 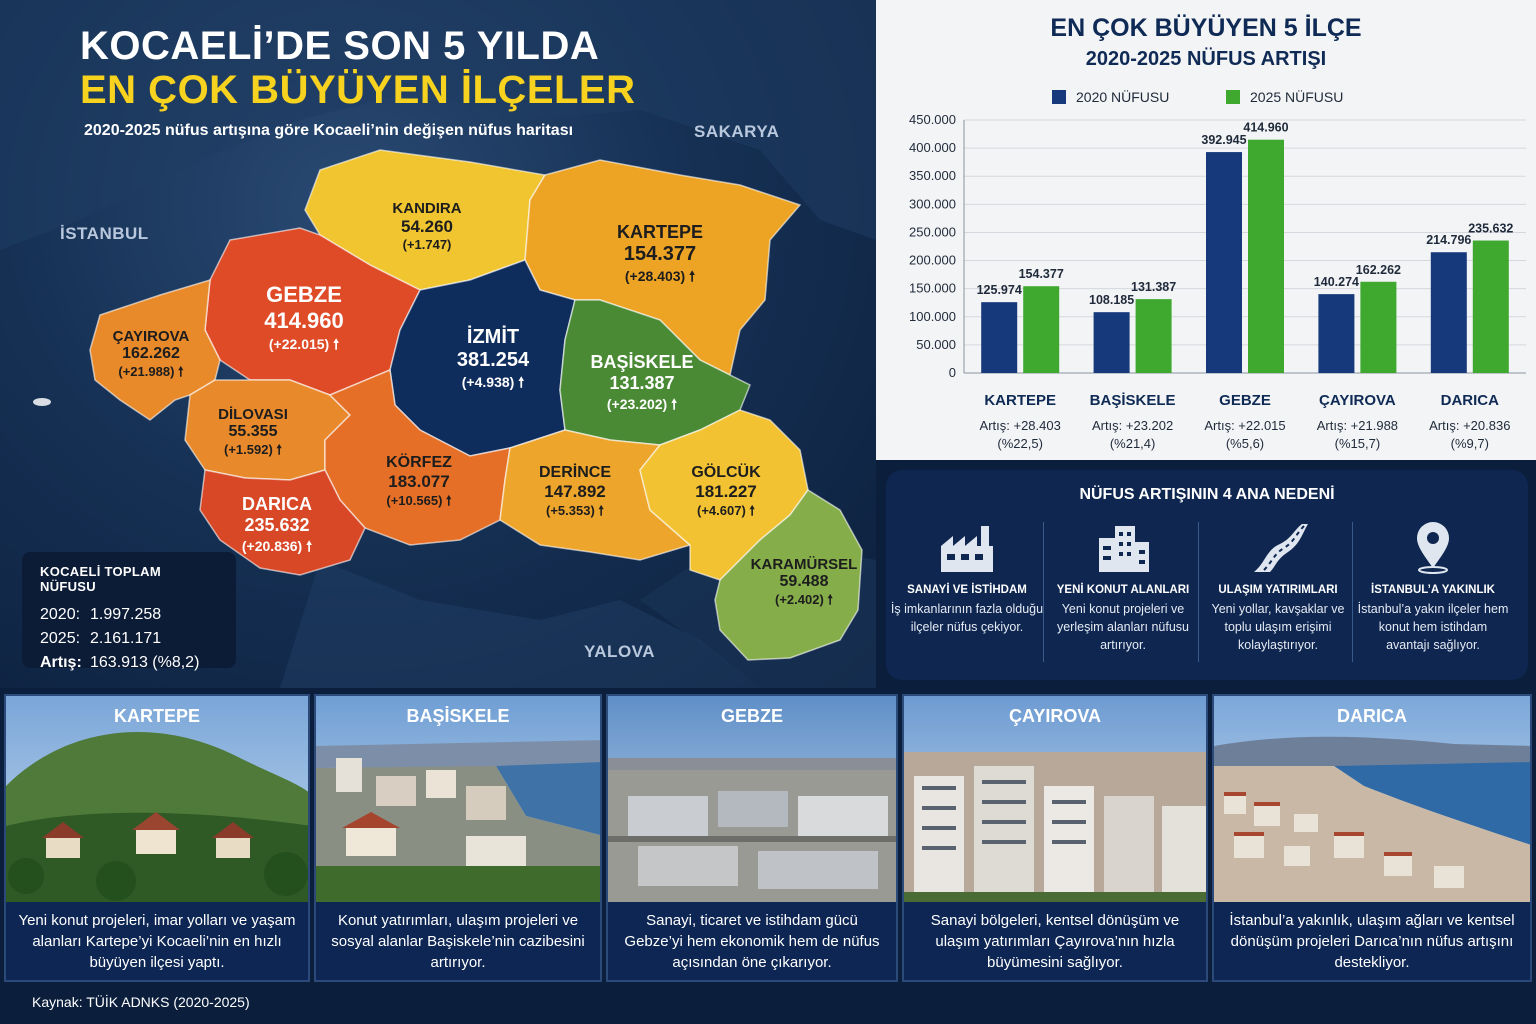 I want to click on photo-title: BAŞİSKELE, so click(x=458, y=716).